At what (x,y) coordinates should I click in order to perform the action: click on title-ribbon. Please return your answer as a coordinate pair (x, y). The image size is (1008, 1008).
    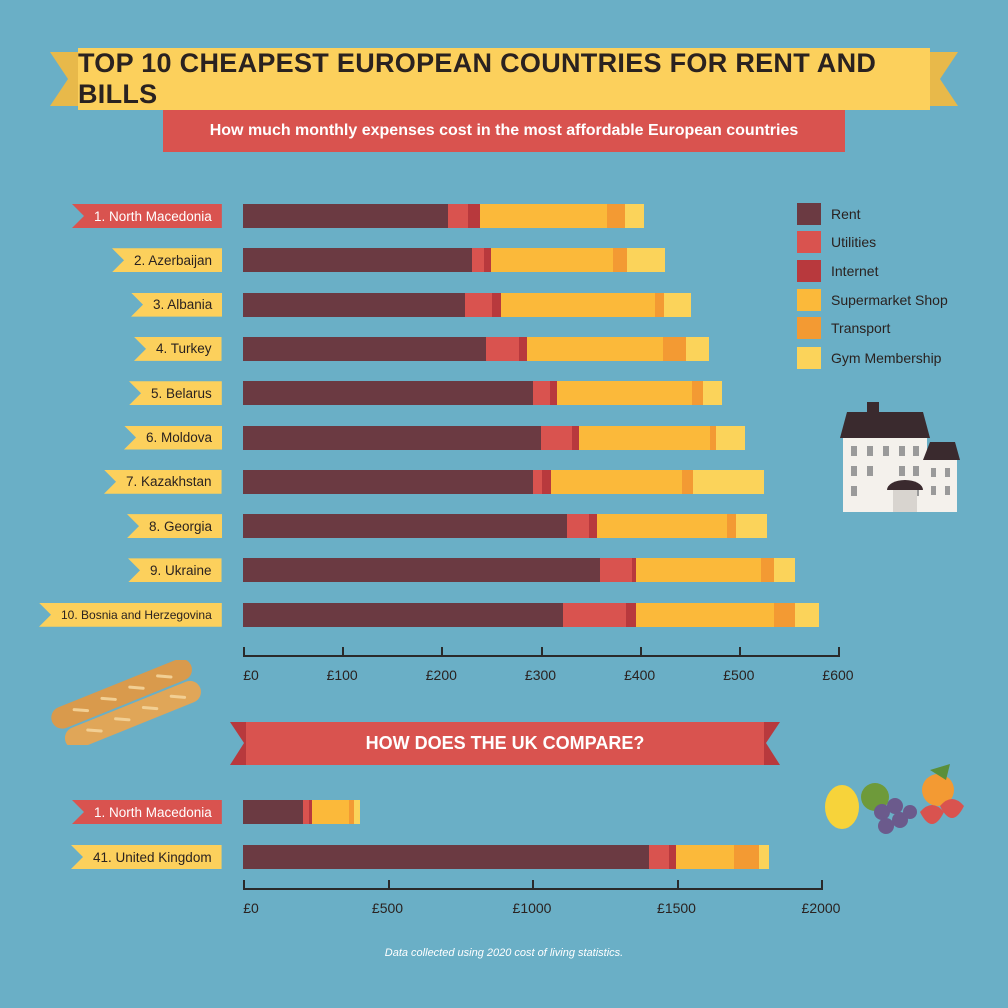
    Looking at the image, I should click on (504, 79).